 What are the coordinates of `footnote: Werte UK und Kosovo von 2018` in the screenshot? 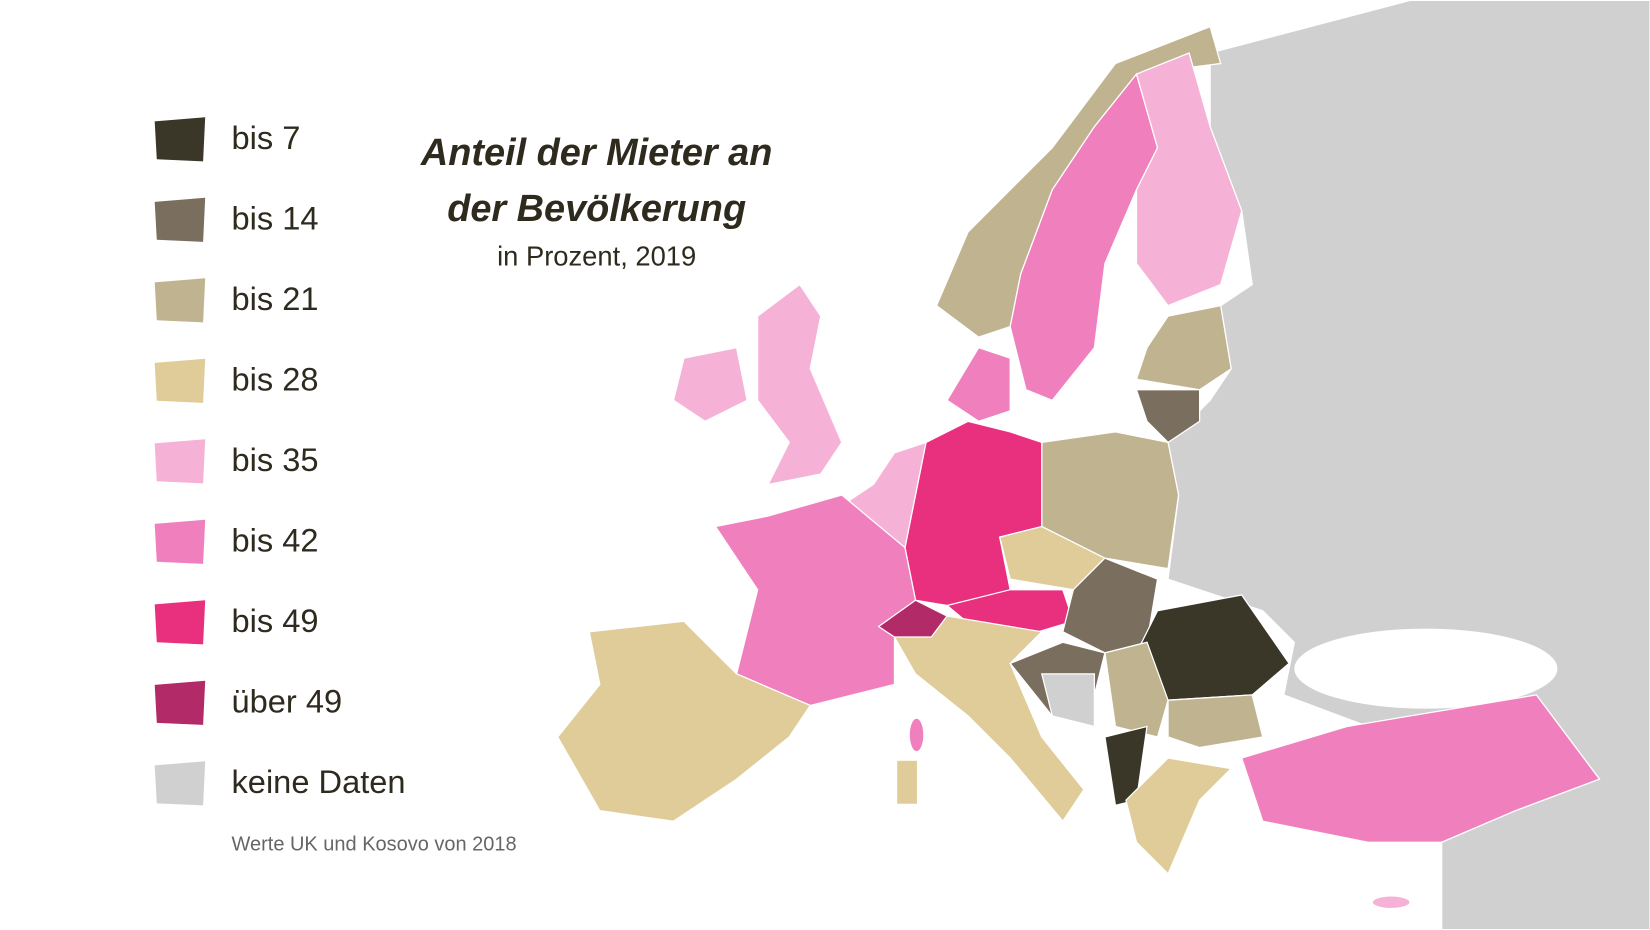 It's located at (374, 845).